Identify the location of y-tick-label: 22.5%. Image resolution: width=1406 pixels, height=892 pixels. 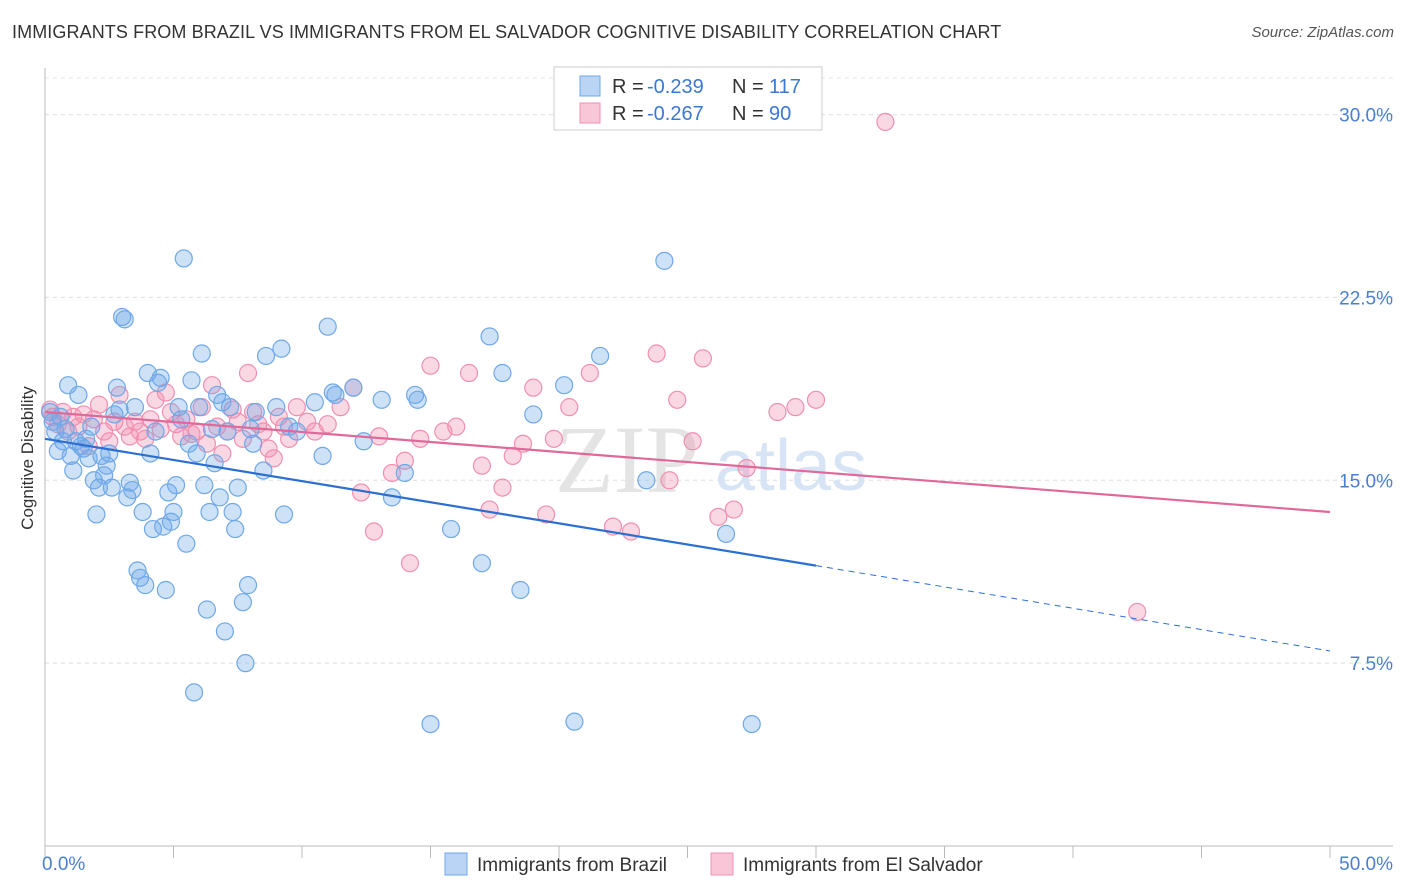
(1366, 298).